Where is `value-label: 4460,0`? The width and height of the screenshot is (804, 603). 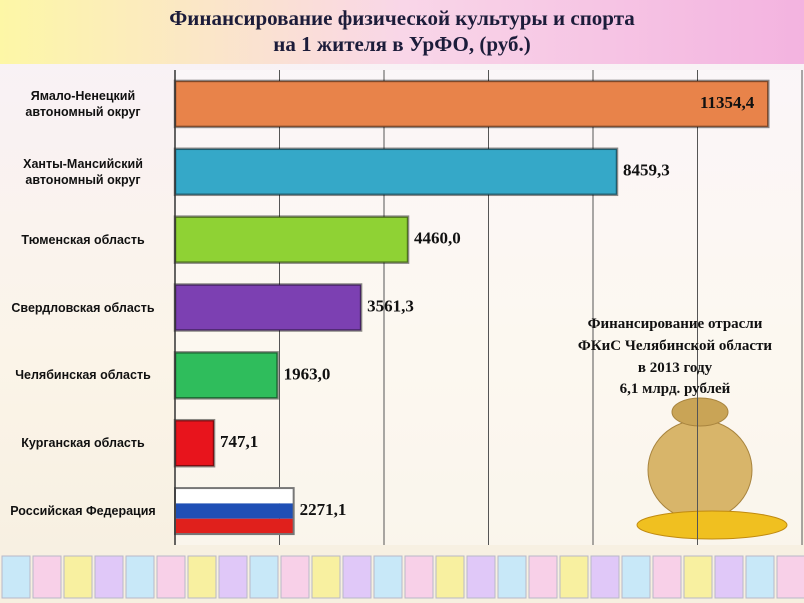
value-label: 4460,0 is located at coordinates (437, 238).